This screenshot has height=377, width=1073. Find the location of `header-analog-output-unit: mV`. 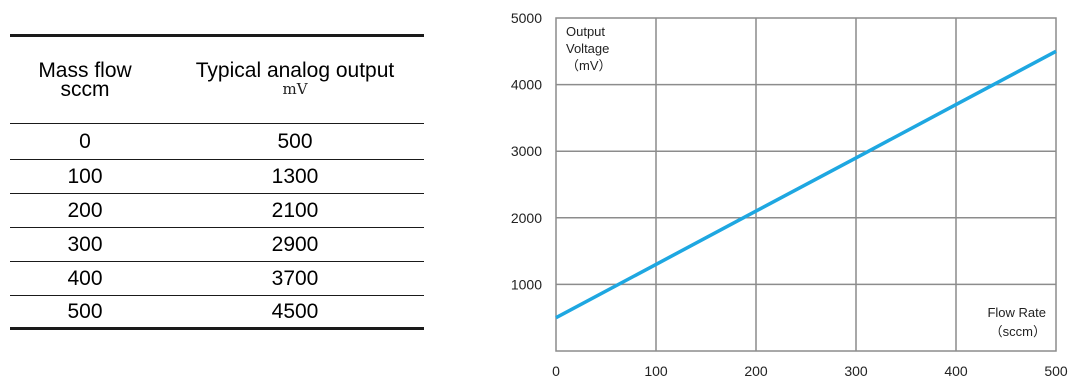

header-analog-output-unit: mV is located at coordinates (295, 89).